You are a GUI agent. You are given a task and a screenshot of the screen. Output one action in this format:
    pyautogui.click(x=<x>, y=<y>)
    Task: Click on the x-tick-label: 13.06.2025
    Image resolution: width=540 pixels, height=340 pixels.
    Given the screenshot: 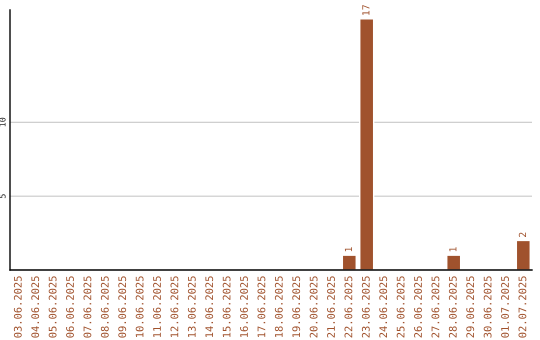 What is the action you would take?
    pyautogui.click(x=192, y=307)
    